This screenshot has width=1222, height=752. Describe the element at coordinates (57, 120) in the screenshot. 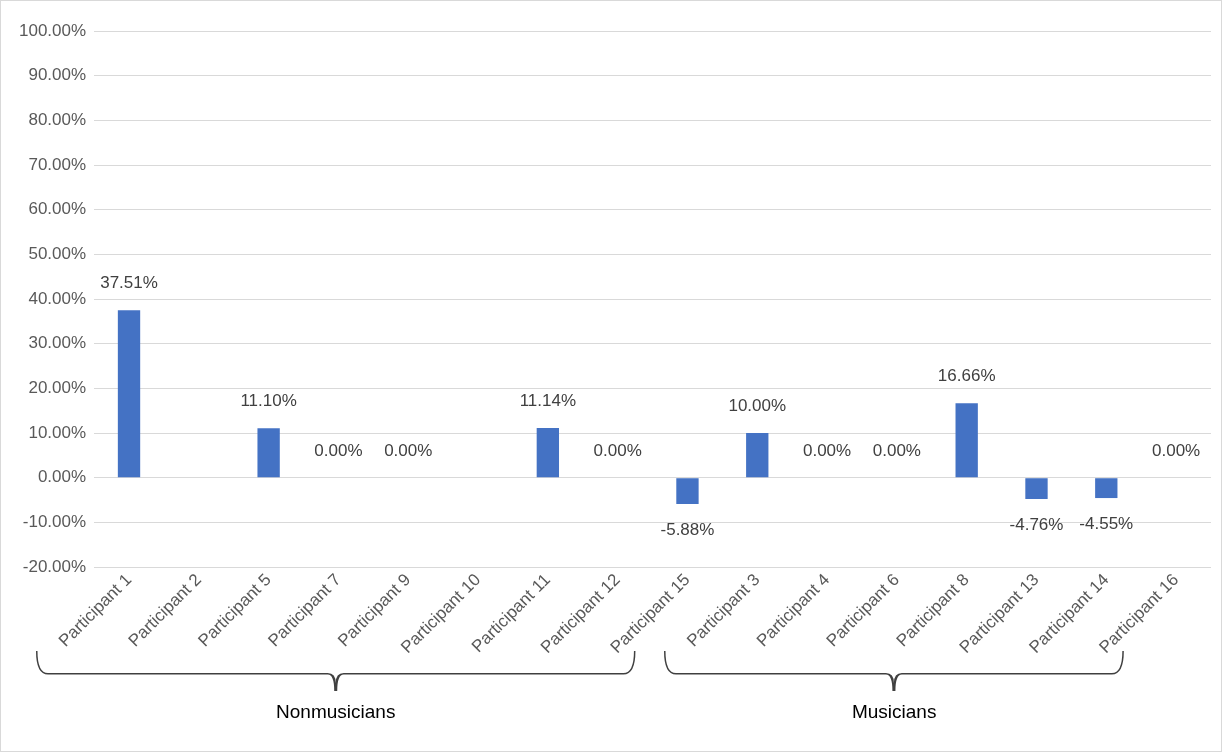

I see `y-tick-label: 80.00%` at that location.